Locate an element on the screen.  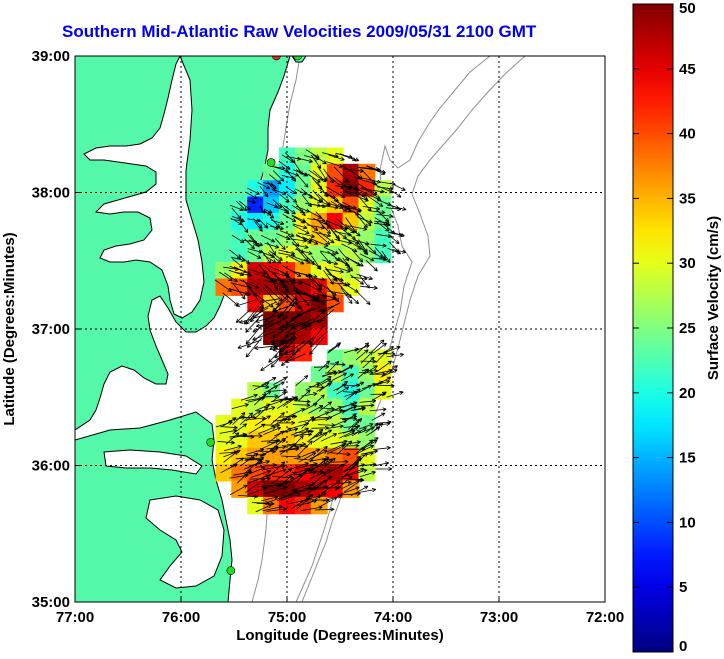
velocity-vectors is located at coordinates (310, 331).